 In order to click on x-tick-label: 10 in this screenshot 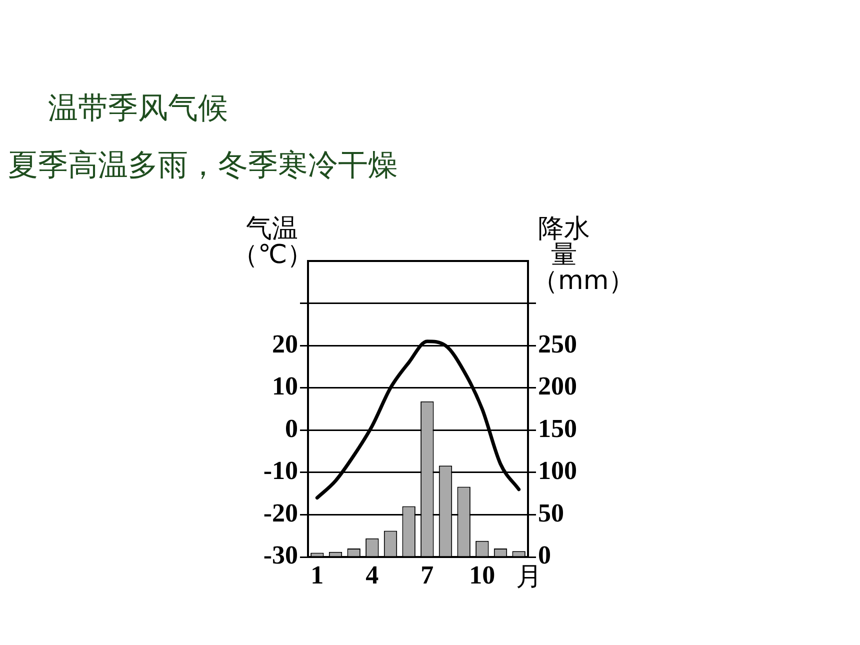, I will do `click(482, 575)`.